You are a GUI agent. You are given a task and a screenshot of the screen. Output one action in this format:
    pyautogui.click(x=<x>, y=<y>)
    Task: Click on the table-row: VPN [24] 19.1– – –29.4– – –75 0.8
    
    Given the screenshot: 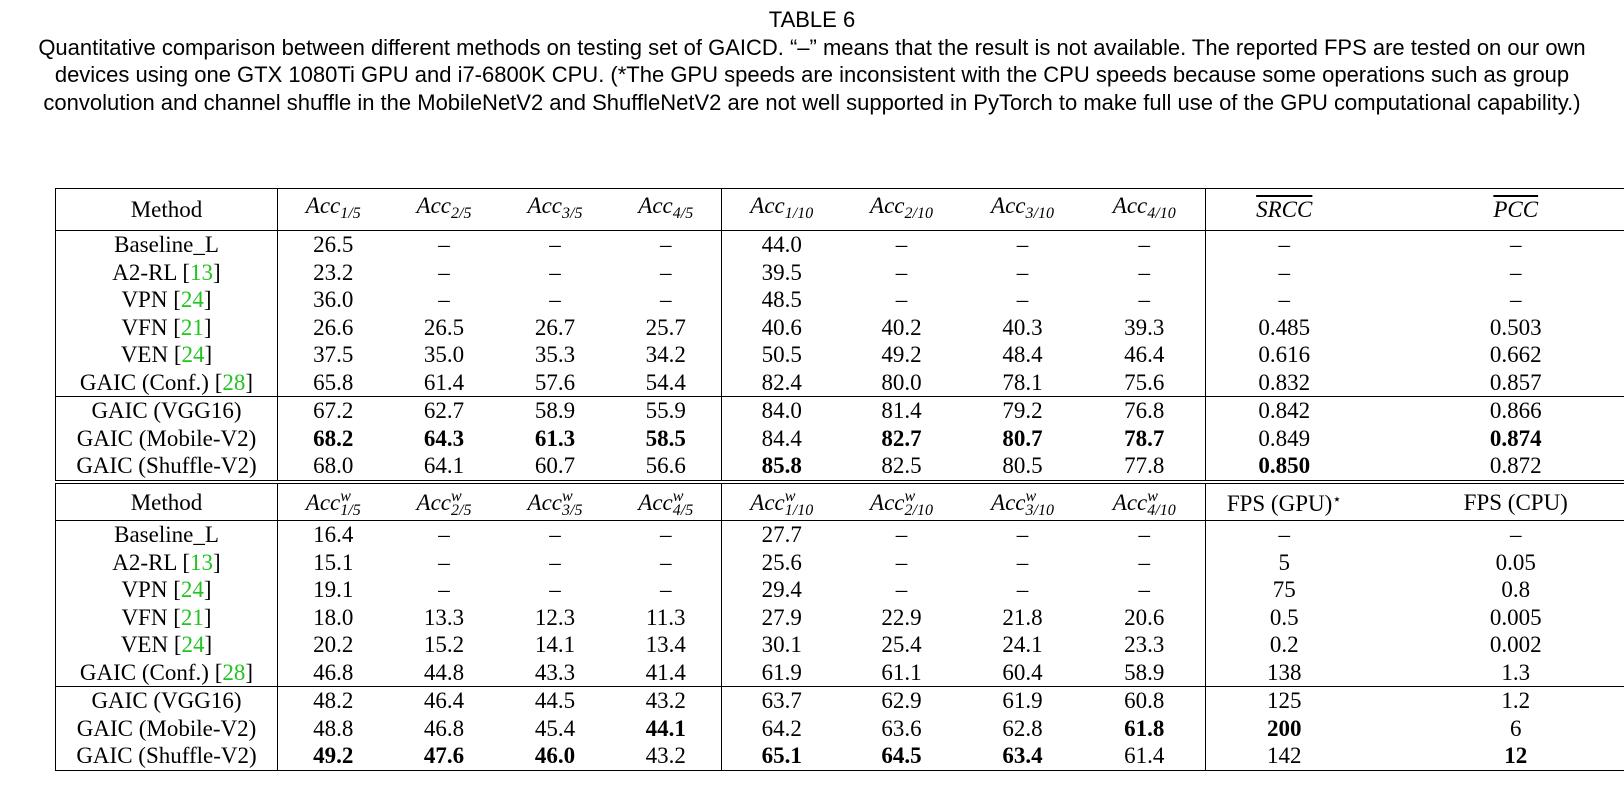 What is the action you would take?
    pyautogui.click(x=840, y=590)
    